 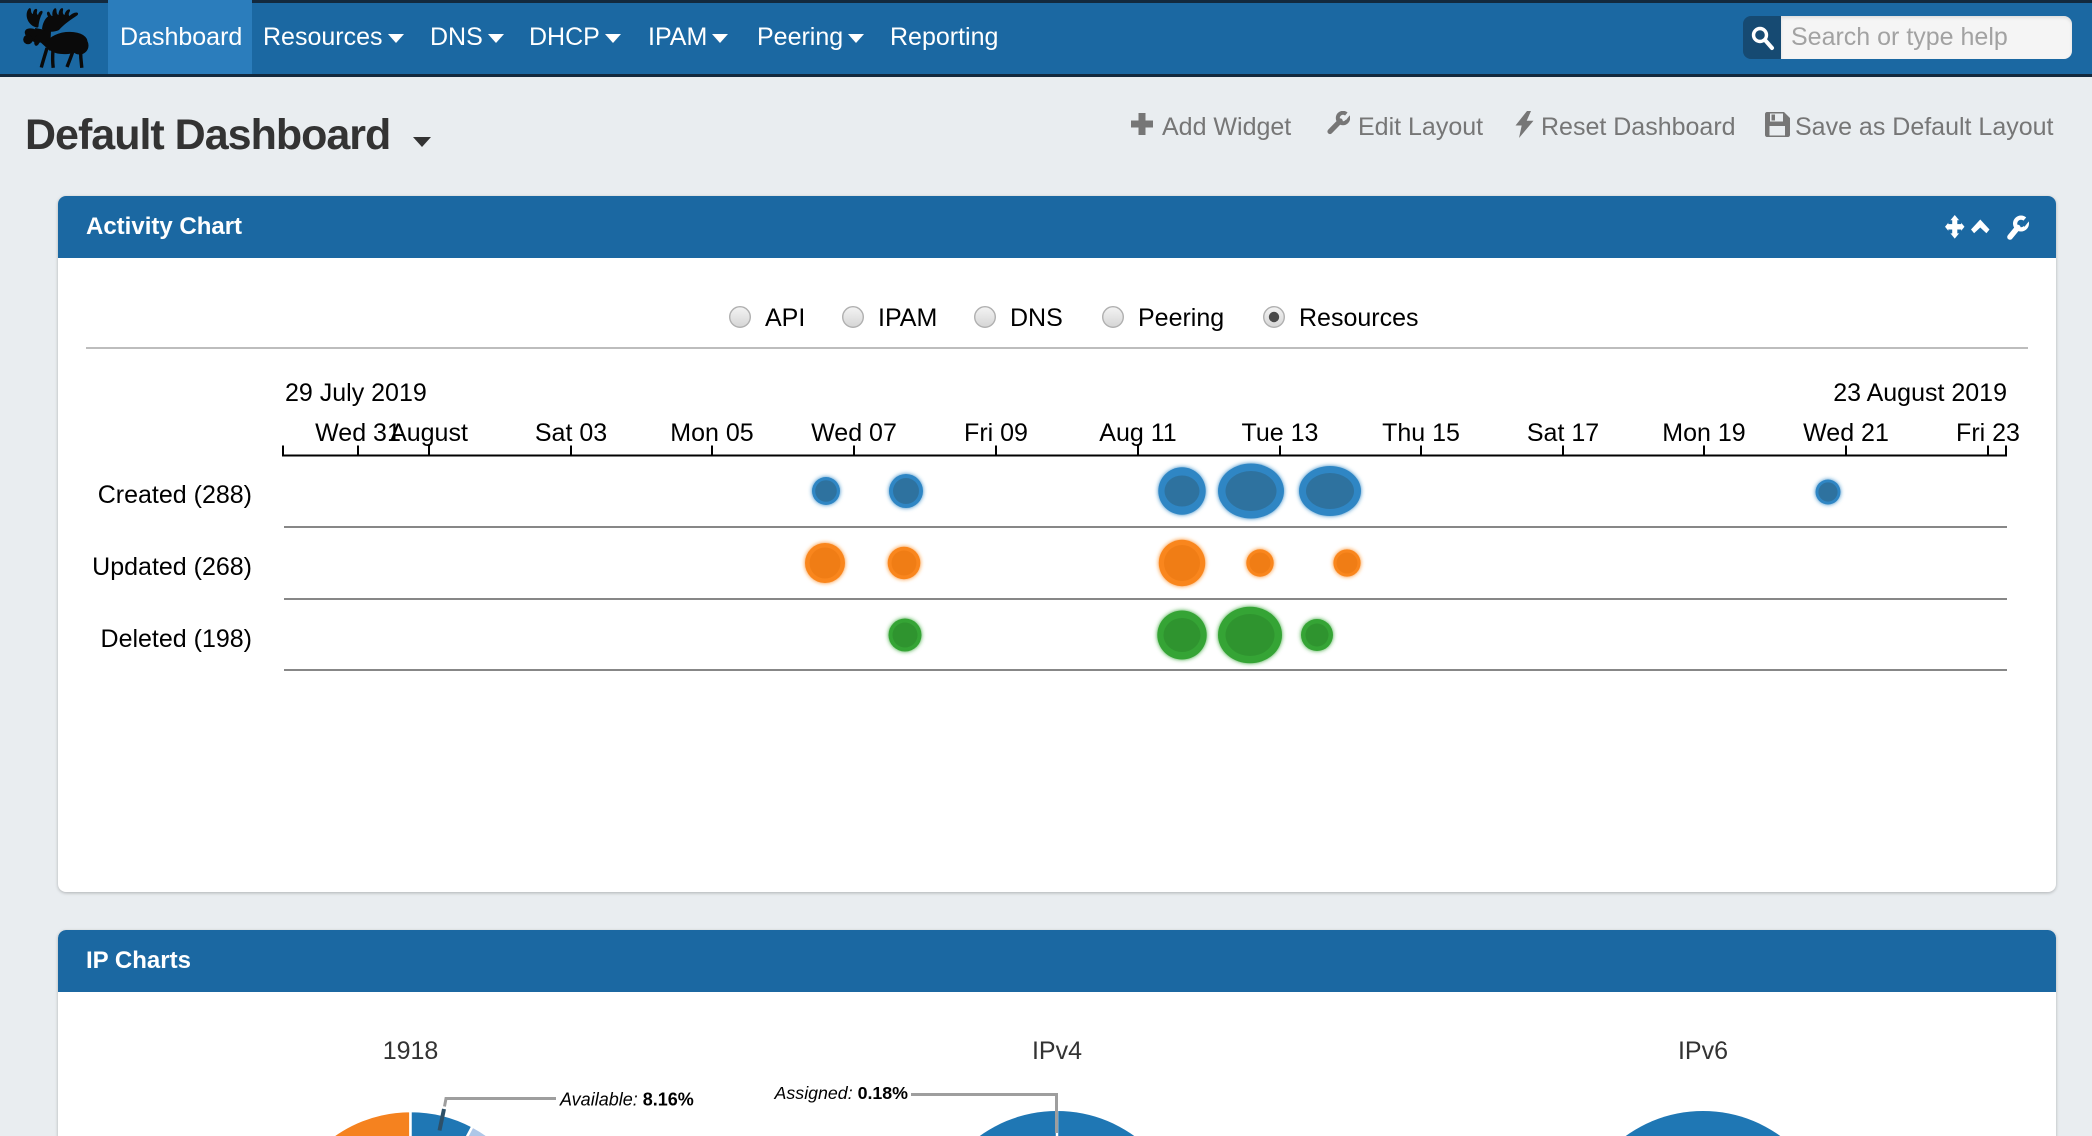 I want to click on svg-text: Resources, so click(x=1359, y=318).